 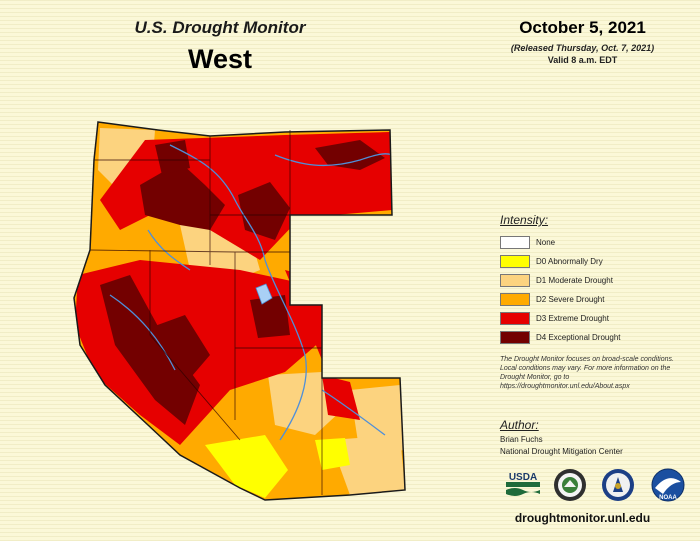 I want to click on legend-item-d4: D4 Exceptional Drought, so click(x=595, y=337).